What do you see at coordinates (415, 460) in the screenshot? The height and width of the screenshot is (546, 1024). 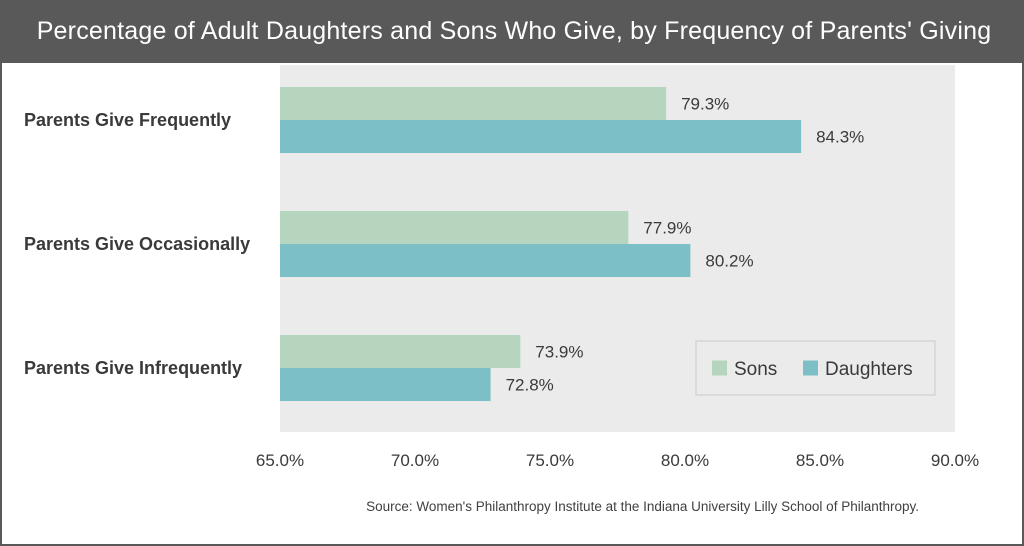 I see `x-tick-label: 70.0%` at bounding box center [415, 460].